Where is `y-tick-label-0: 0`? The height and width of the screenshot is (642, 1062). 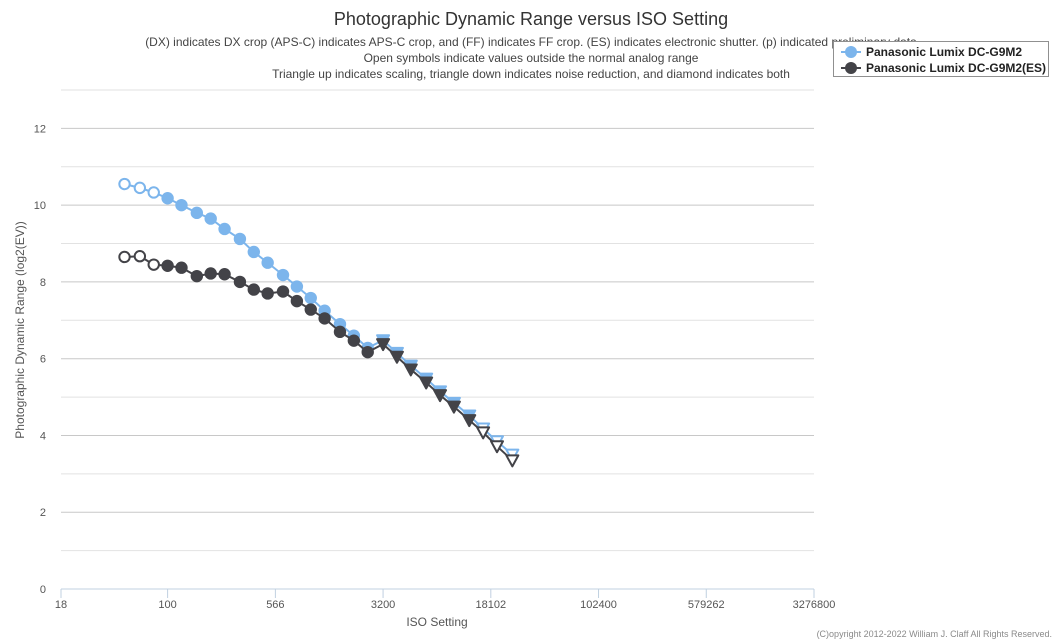
y-tick-label-0: 0 is located at coordinates (43, 590).